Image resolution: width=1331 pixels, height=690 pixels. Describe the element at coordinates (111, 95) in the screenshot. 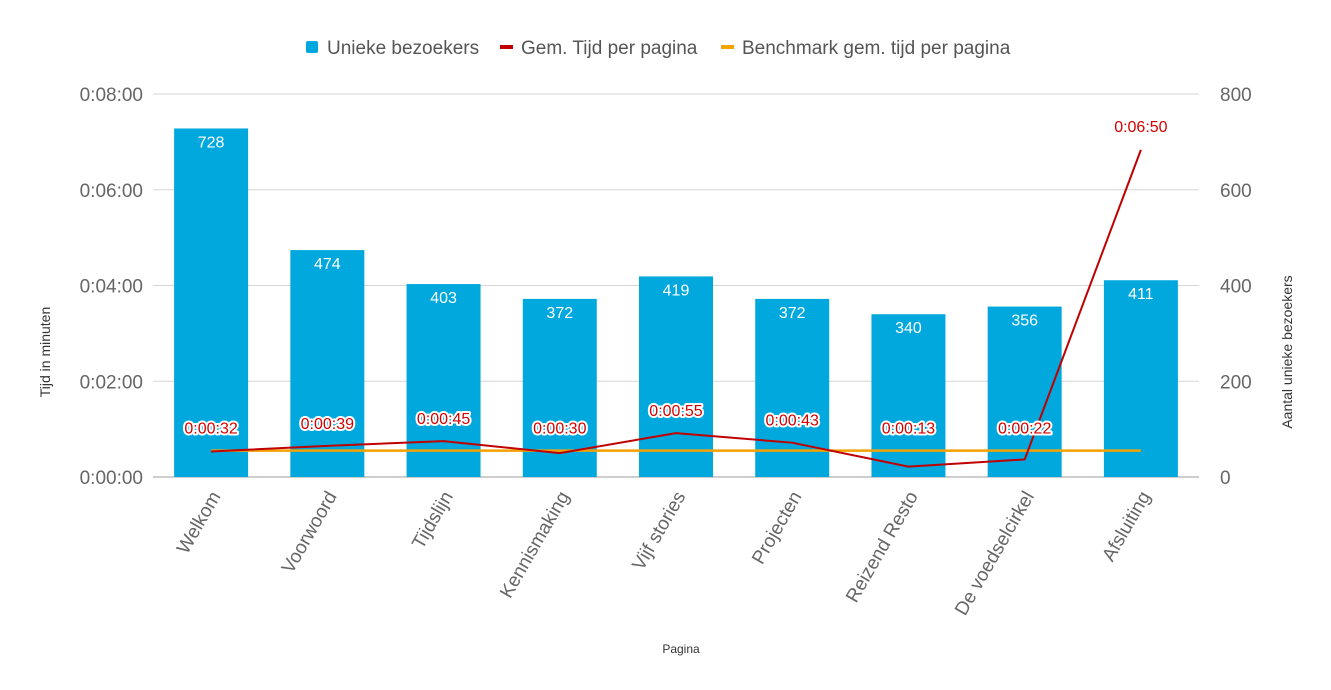

I see `y-left-tick-label: 0:08:00` at that location.